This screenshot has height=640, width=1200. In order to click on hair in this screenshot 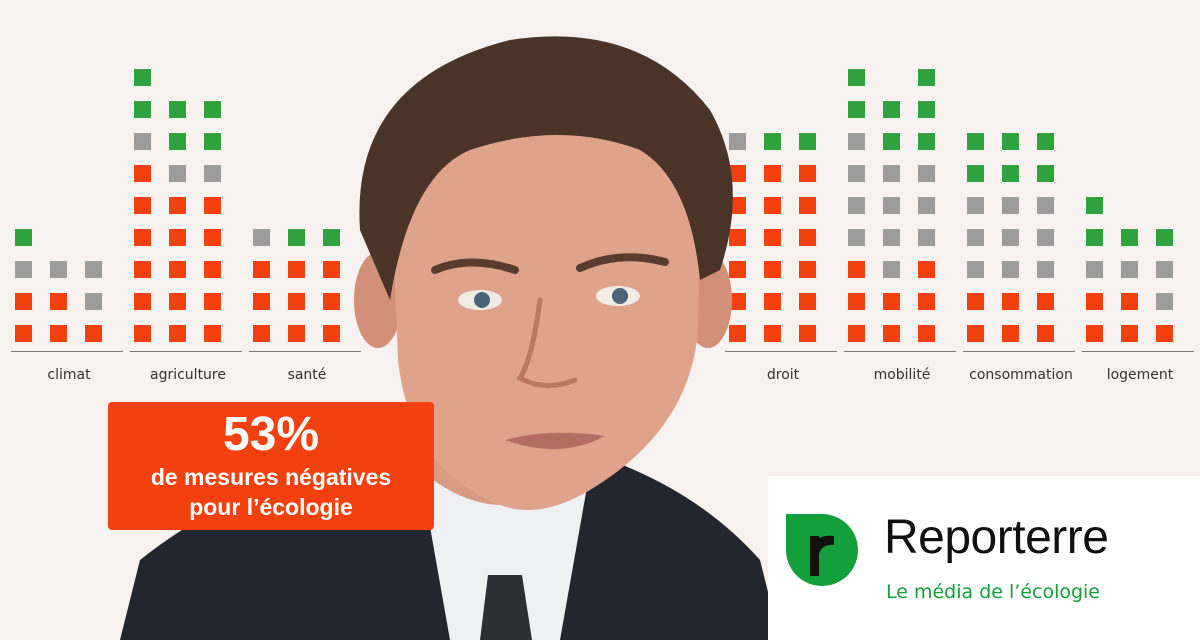, I will do `click(546, 168)`.